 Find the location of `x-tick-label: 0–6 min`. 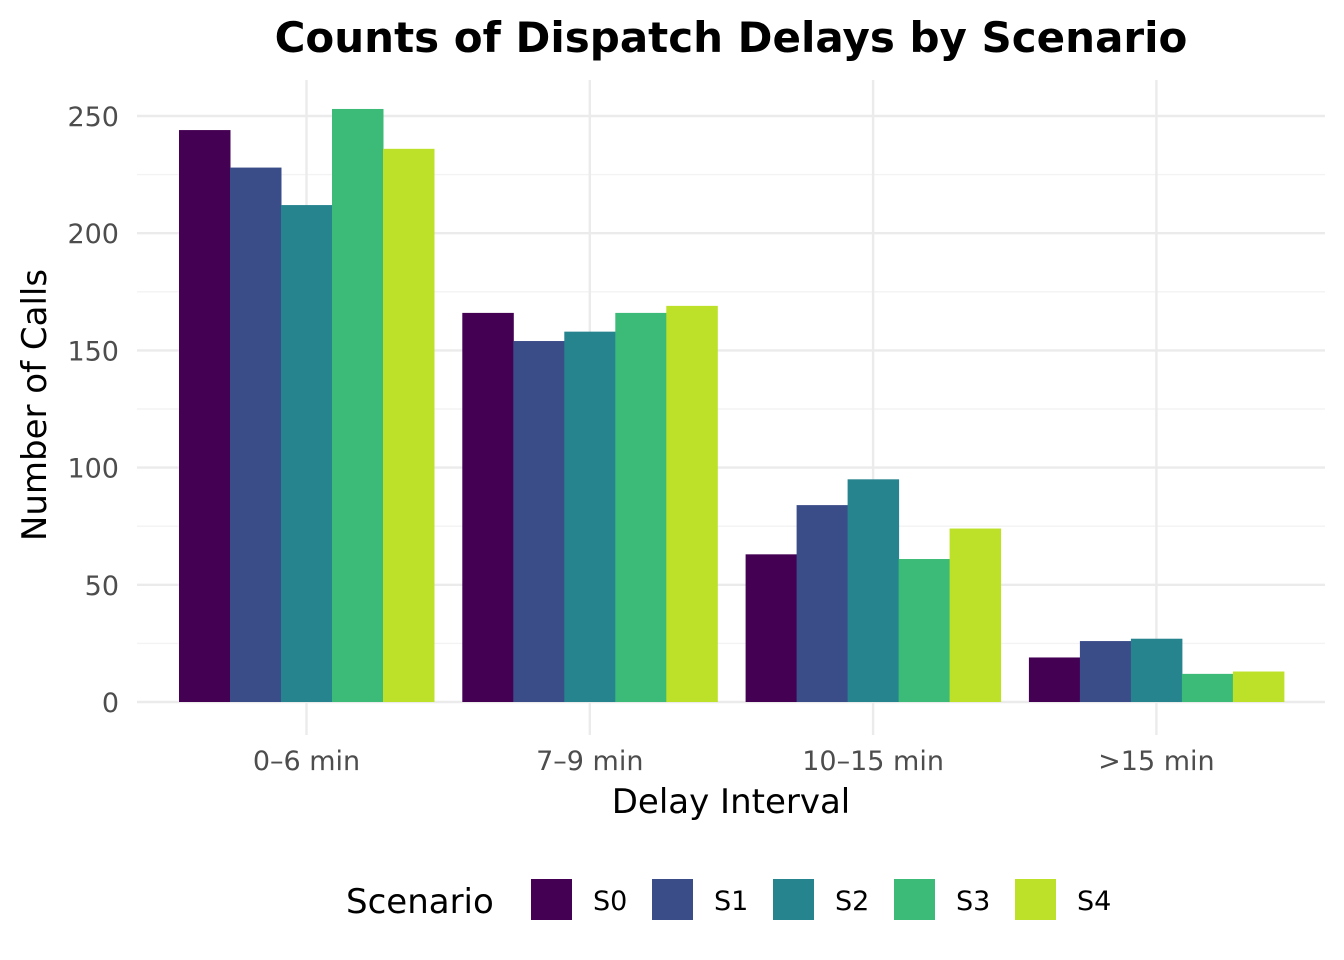

x-tick-label: 0–6 min is located at coordinates (306, 761).